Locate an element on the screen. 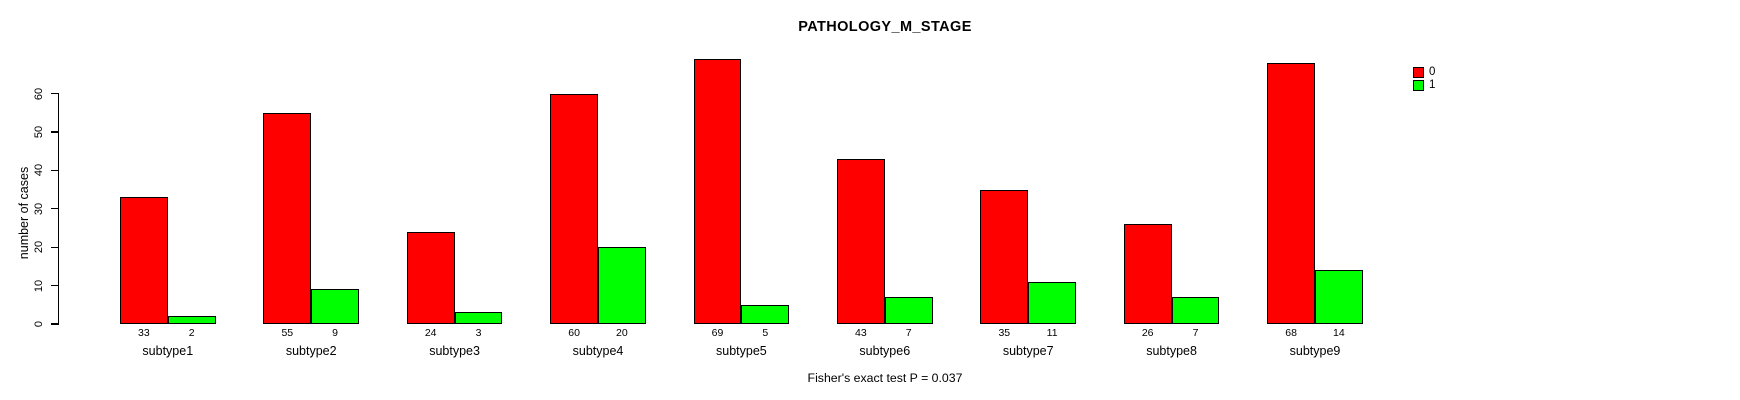 The height and width of the screenshot is (400, 1740). y-tick-label: 10 is located at coordinates (39, 285).